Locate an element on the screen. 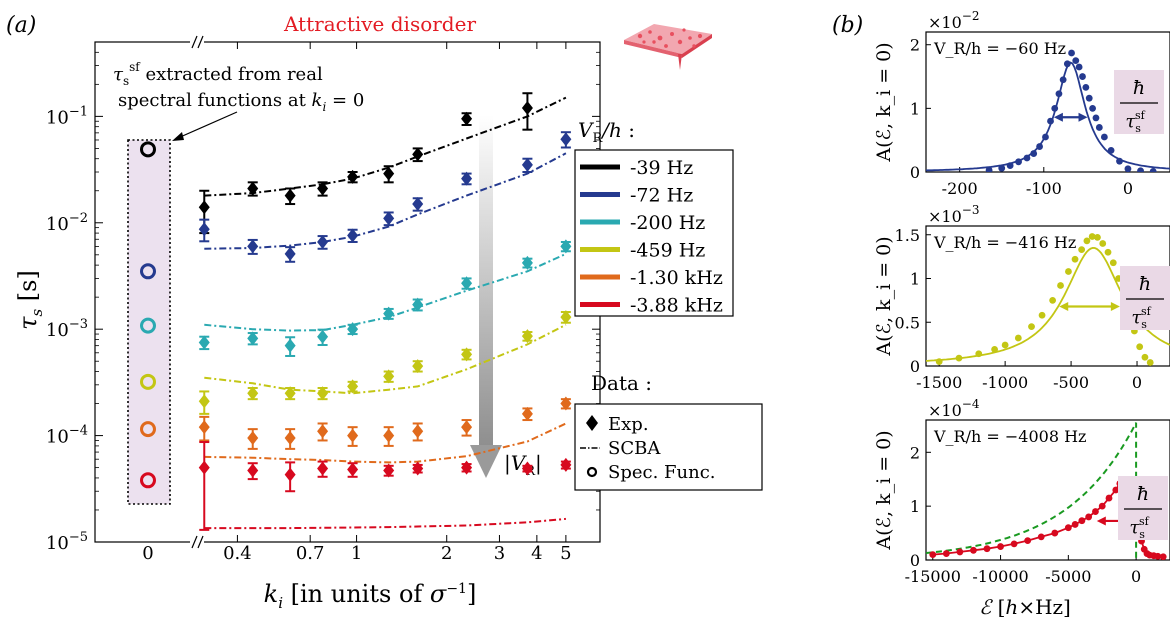  panel-a-ylabel: τs [s] is located at coordinates (30, 300).